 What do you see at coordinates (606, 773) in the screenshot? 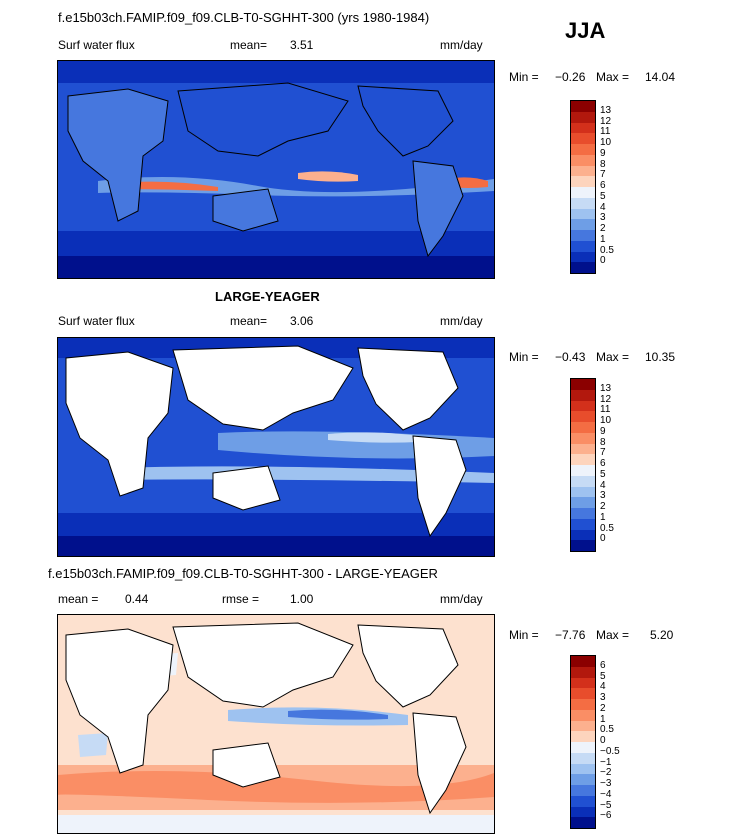
I see `colorbar-tick-label: −2` at bounding box center [606, 773].